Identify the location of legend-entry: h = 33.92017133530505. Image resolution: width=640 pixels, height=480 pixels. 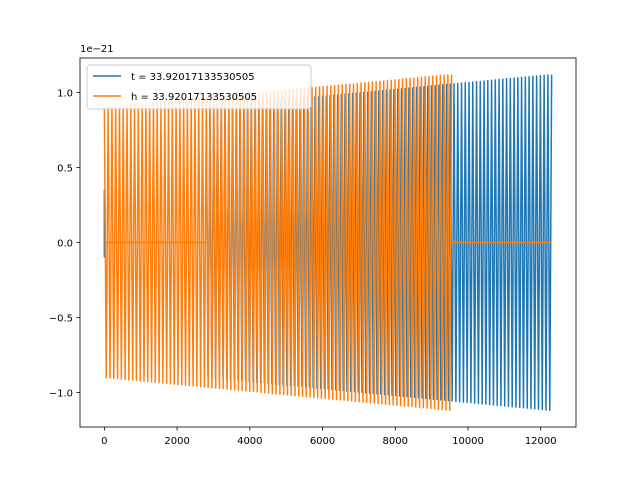
(194, 97).